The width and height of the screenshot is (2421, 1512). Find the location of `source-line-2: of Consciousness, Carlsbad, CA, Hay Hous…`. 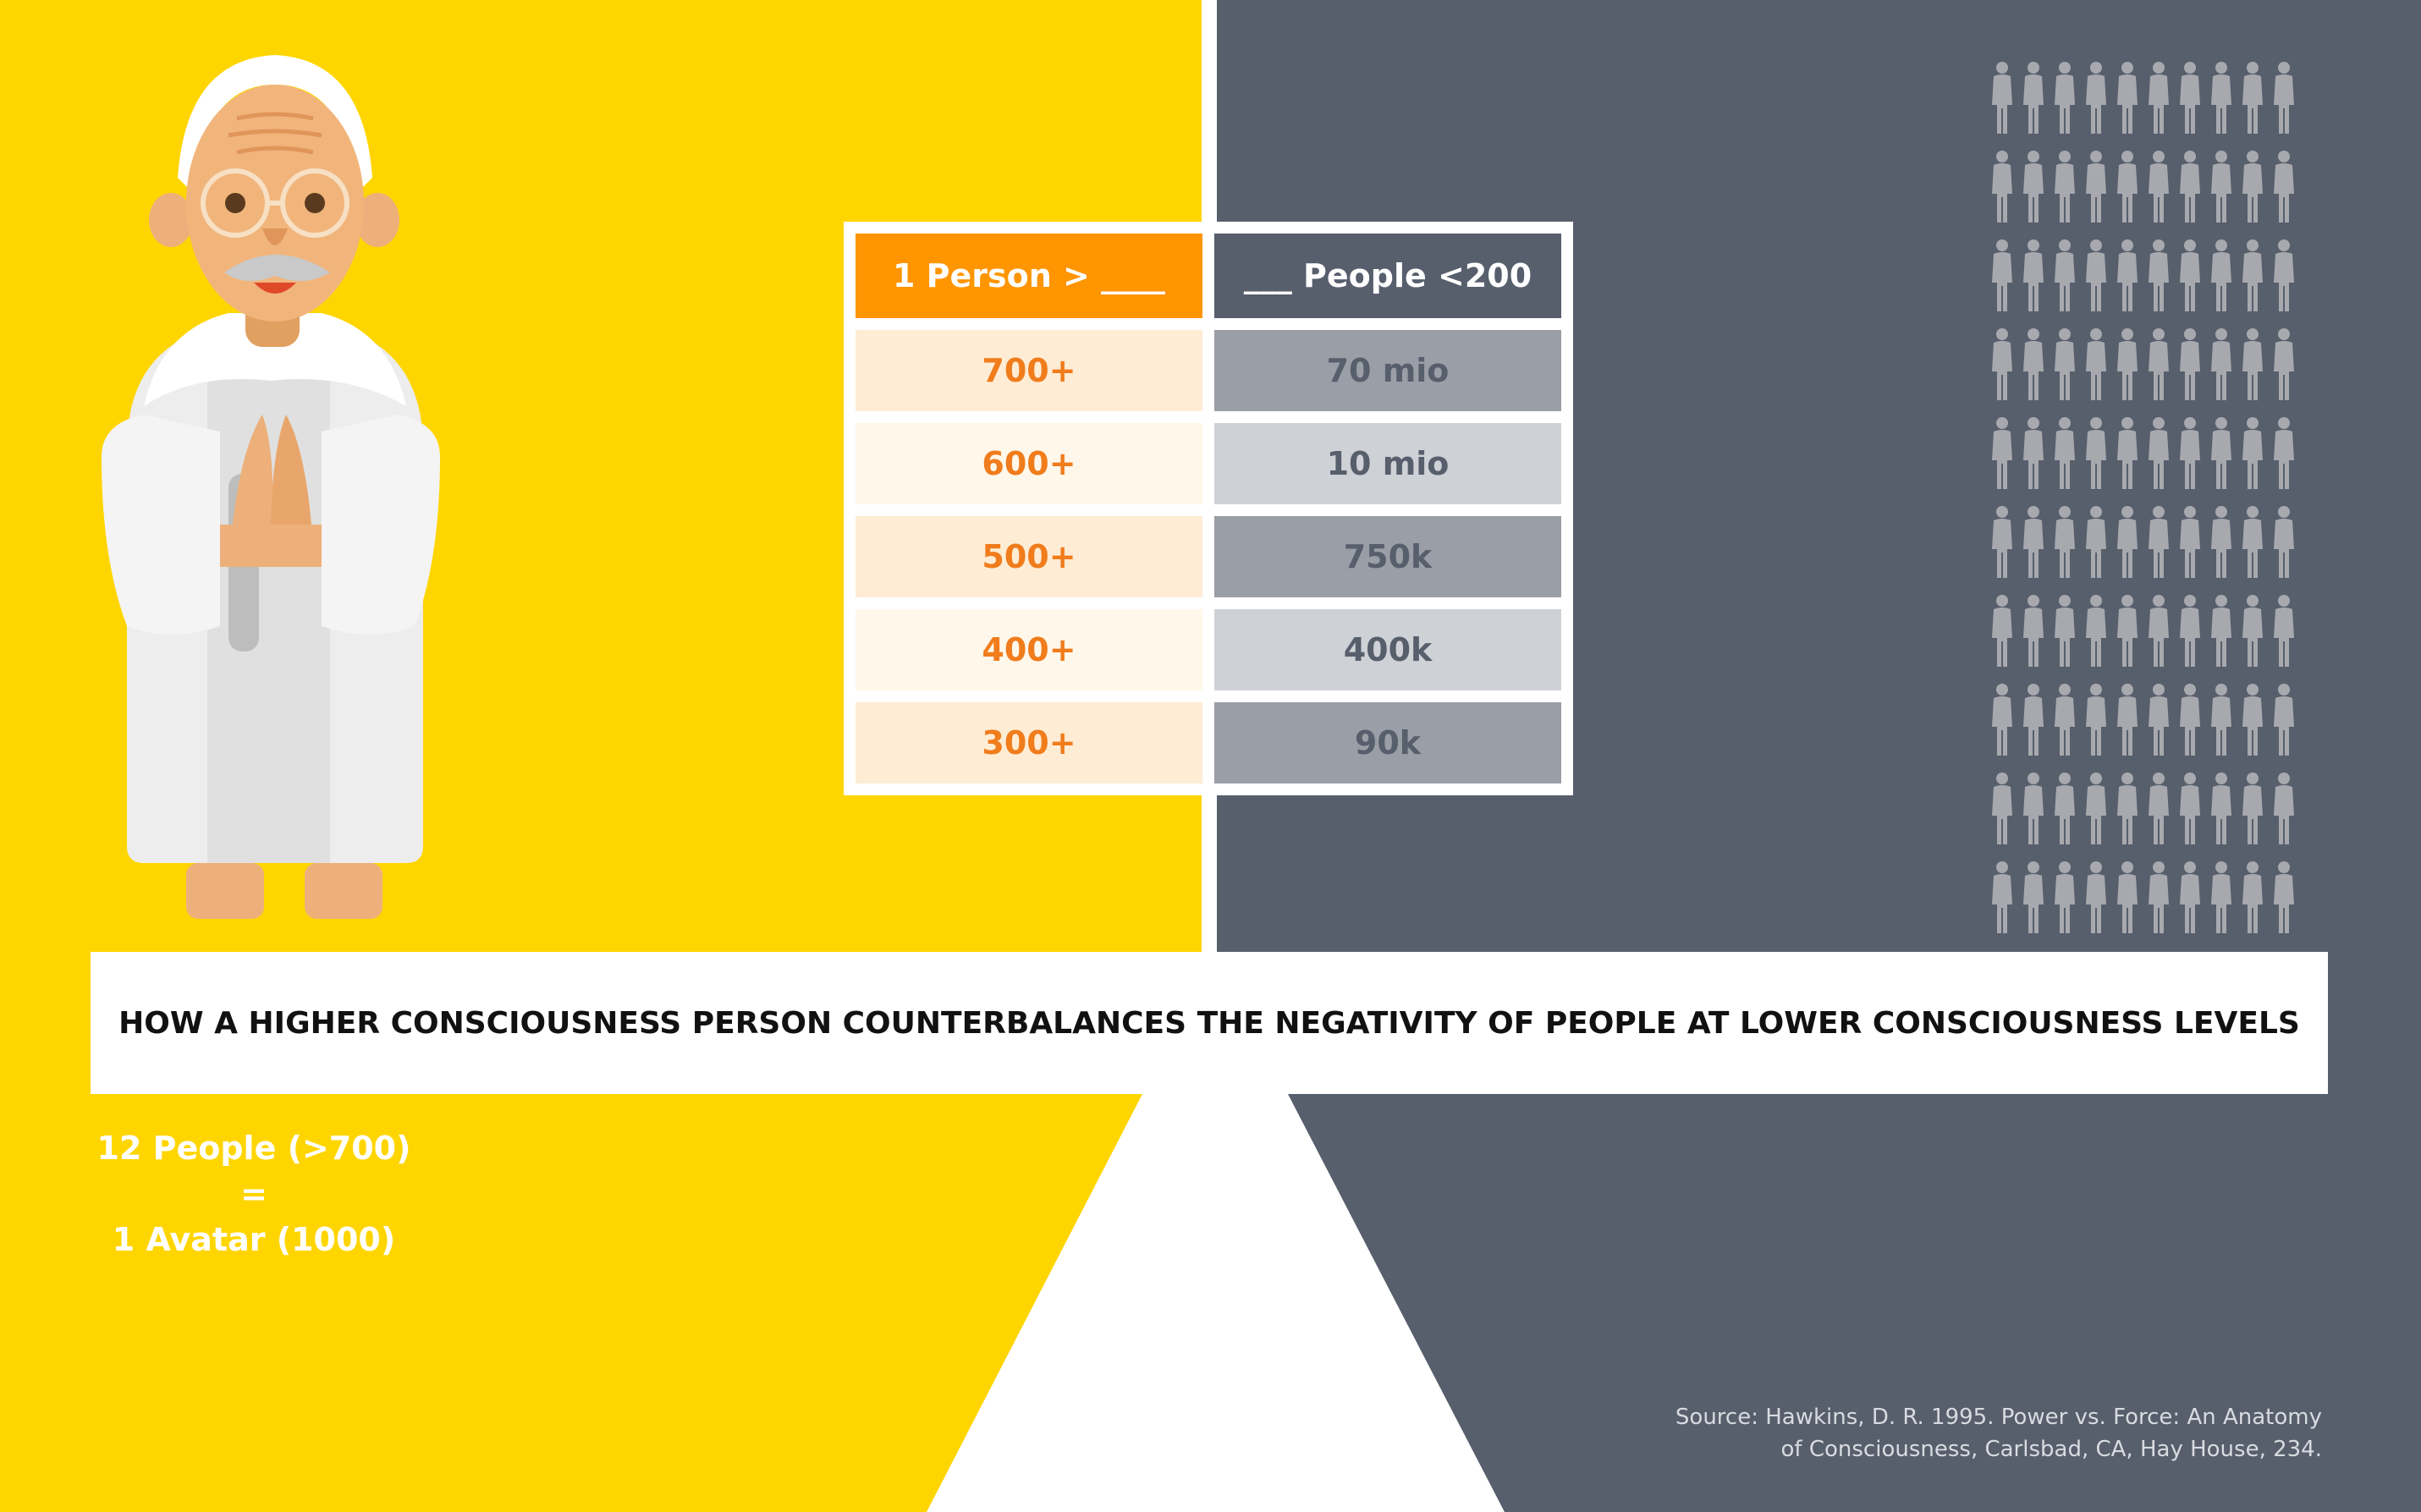

source-line-2: of Consciousness, Carlsbad, CA, Hay Hous… is located at coordinates (2051, 1450).